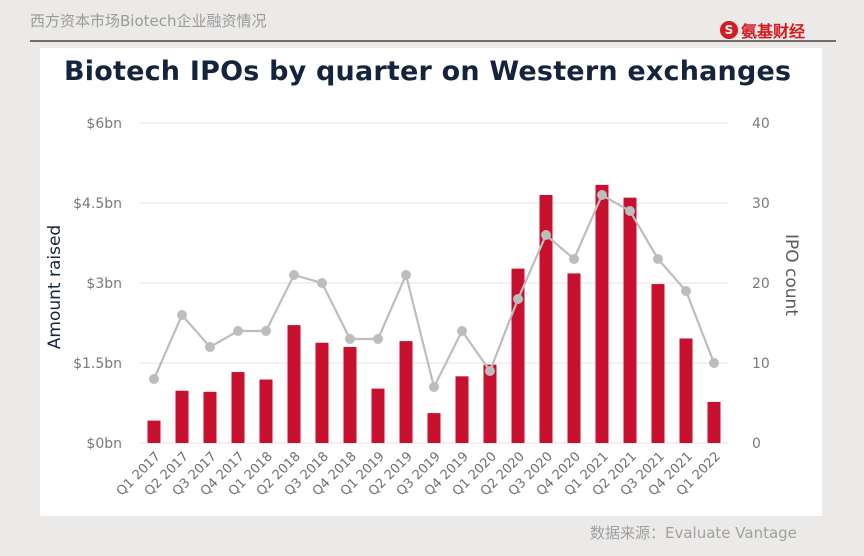 The height and width of the screenshot is (556, 864). Describe the element at coordinates (761, 204) in the screenshot. I see `y-right-tick-label: 30` at that location.